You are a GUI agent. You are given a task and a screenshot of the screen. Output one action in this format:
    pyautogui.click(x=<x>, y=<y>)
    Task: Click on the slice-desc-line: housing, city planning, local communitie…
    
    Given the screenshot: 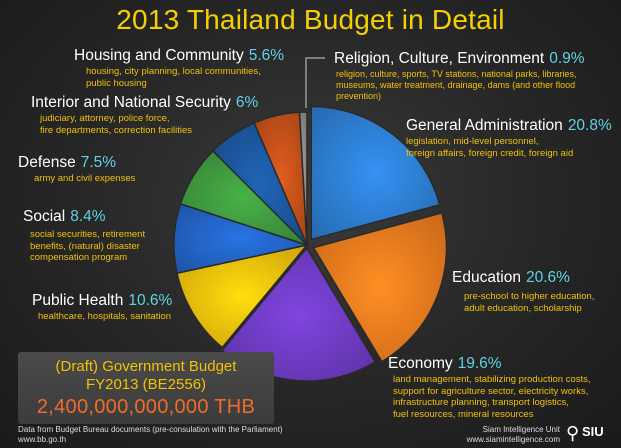 What is the action you would take?
    pyautogui.click(x=173, y=71)
    